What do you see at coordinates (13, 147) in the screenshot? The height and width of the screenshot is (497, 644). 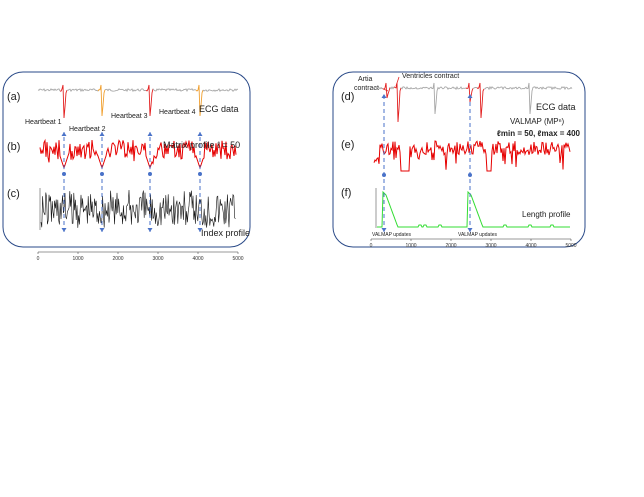 I see `row-label-b: (b)` at bounding box center [13, 147].